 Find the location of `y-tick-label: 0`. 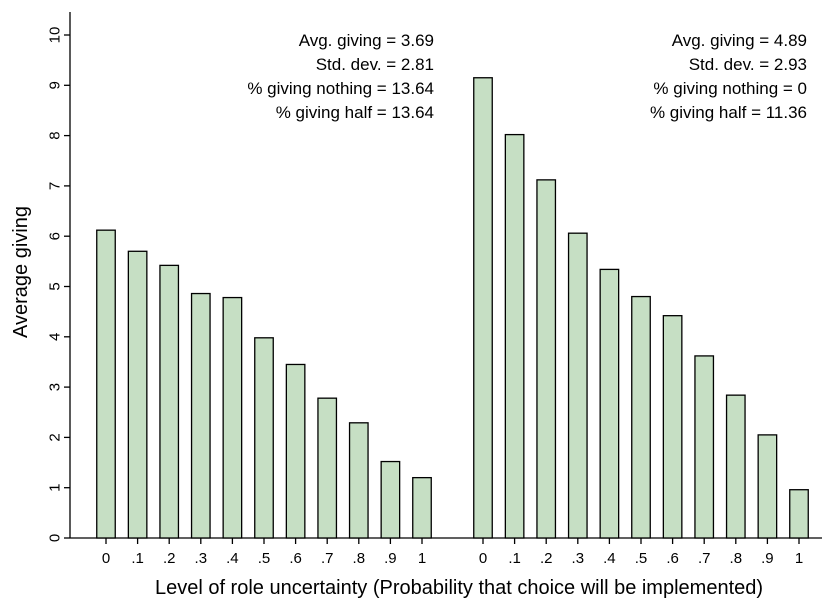

y-tick-label: 0 is located at coordinates (54, 538).